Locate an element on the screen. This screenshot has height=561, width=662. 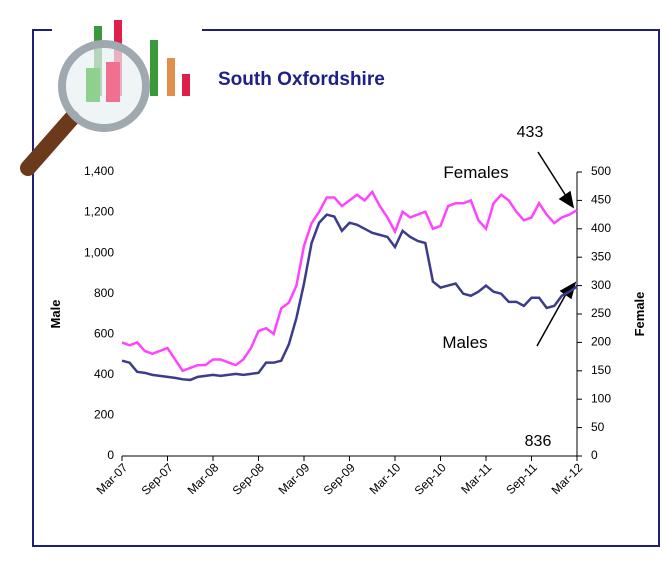
y-tick-label: 200 is located at coordinates (104, 415).